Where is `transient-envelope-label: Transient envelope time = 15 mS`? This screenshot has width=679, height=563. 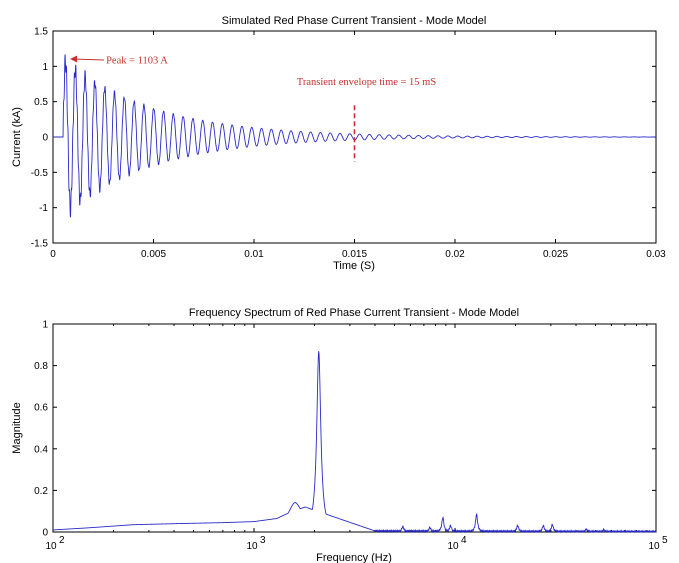 transient-envelope-label: Transient envelope time = 15 mS is located at coordinates (367, 82).